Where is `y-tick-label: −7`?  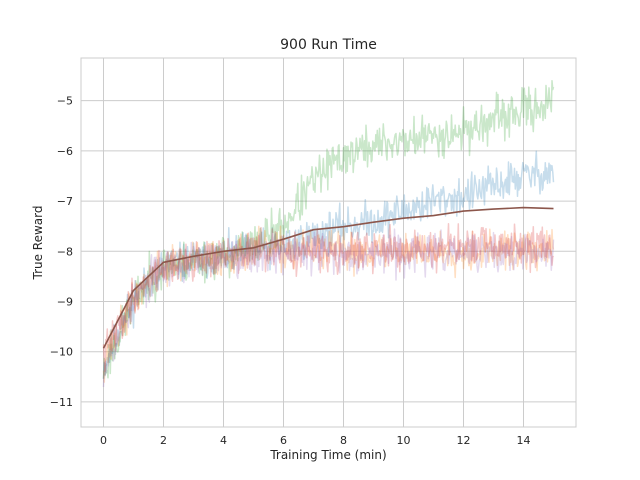
y-tick-label: −7 is located at coordinates (65, 201).